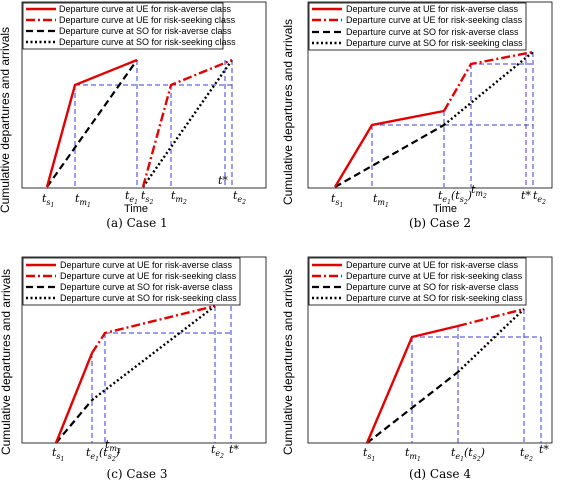 This screenshot has height=484, width=565. What do you see at coordinates (440, 223) in the screenshot?
I see `panel-caption: (b) Case 2` at bounding box center [440, 223].